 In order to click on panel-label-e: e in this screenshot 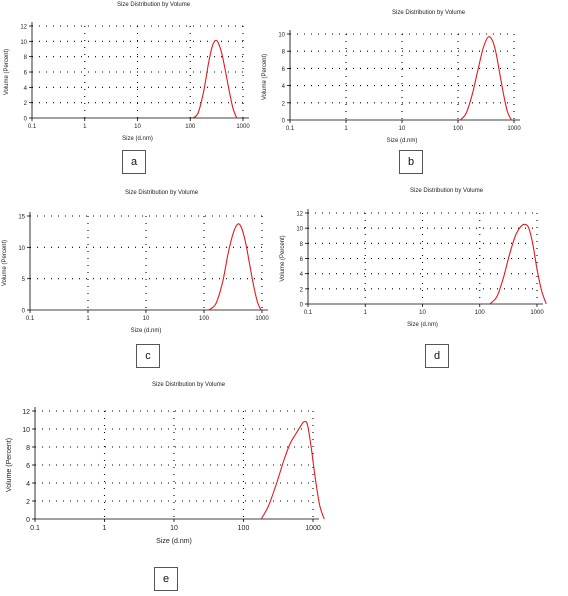, I will do `click(166, 579)`.